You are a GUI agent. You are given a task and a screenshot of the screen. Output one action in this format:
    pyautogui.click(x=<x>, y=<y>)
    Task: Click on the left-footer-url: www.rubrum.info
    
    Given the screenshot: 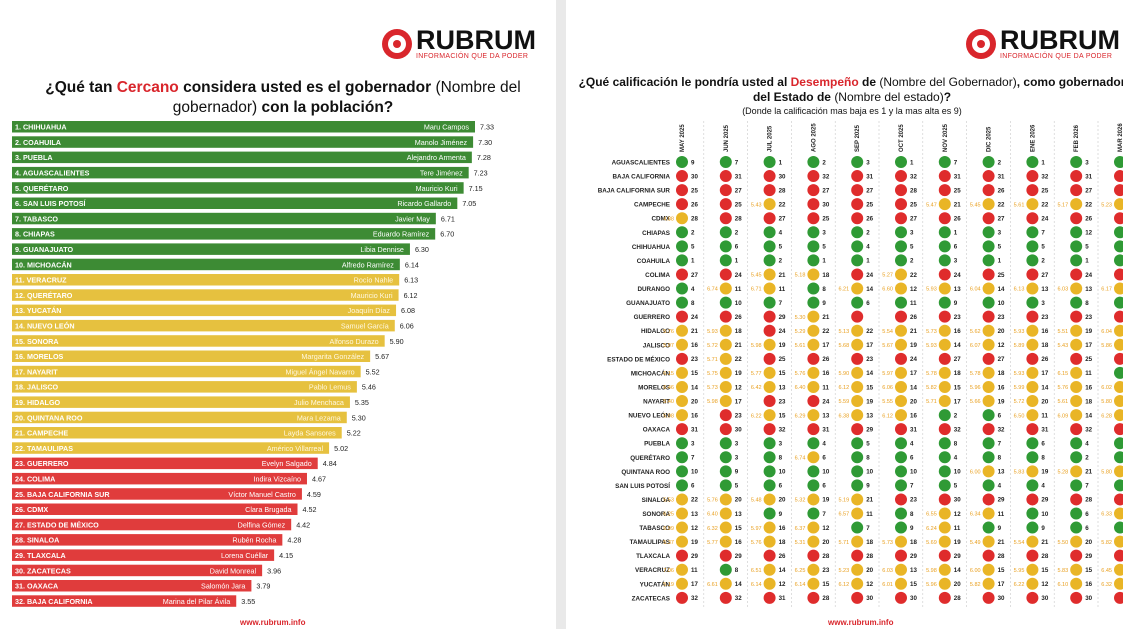 What is the action you would take?
    pyautogui.click(x=273, y=622)
    